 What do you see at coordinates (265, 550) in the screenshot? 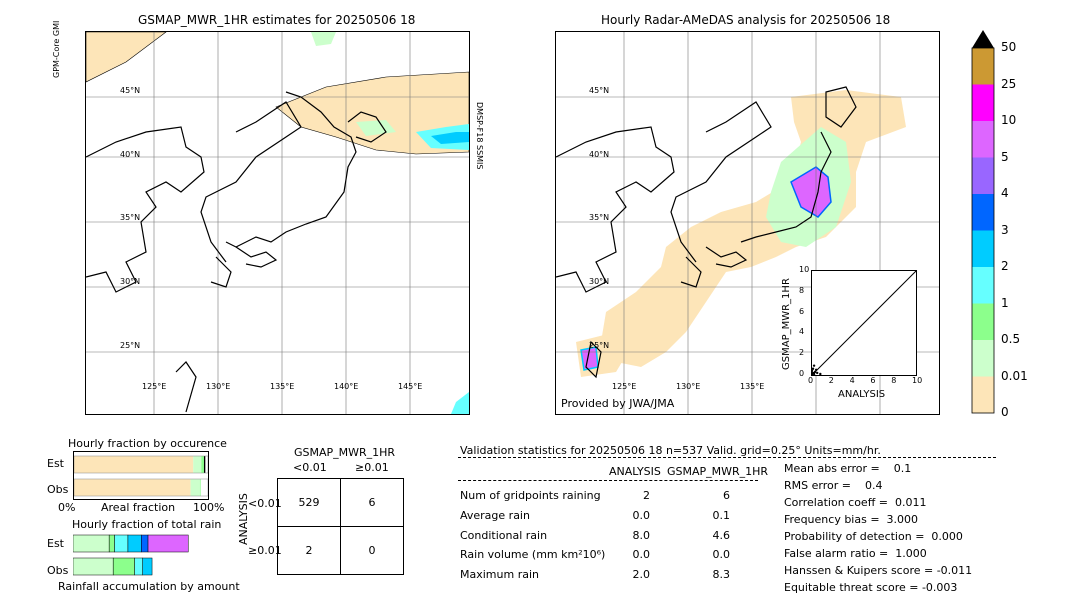
I see `contingency-row-2: ≥0.01` at bounding box center [265, 550].